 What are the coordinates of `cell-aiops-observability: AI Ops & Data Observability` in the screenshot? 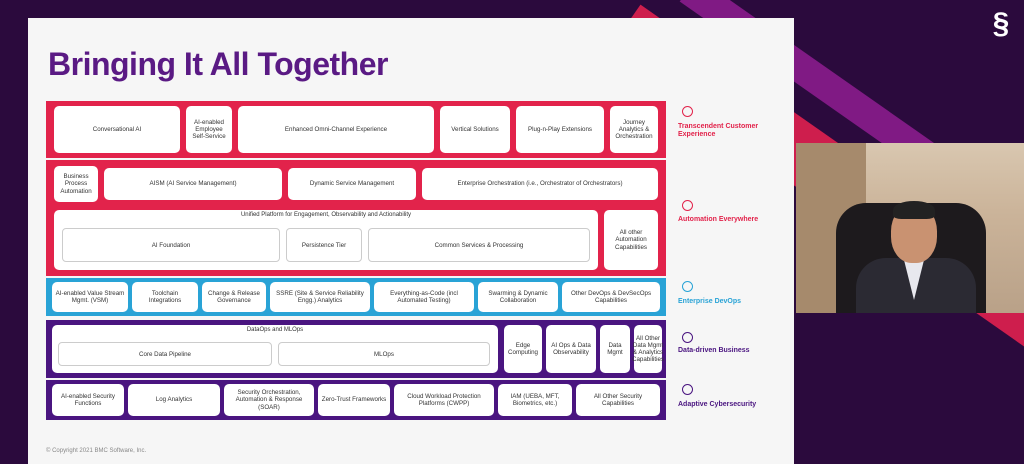 It's located at (571, 349).